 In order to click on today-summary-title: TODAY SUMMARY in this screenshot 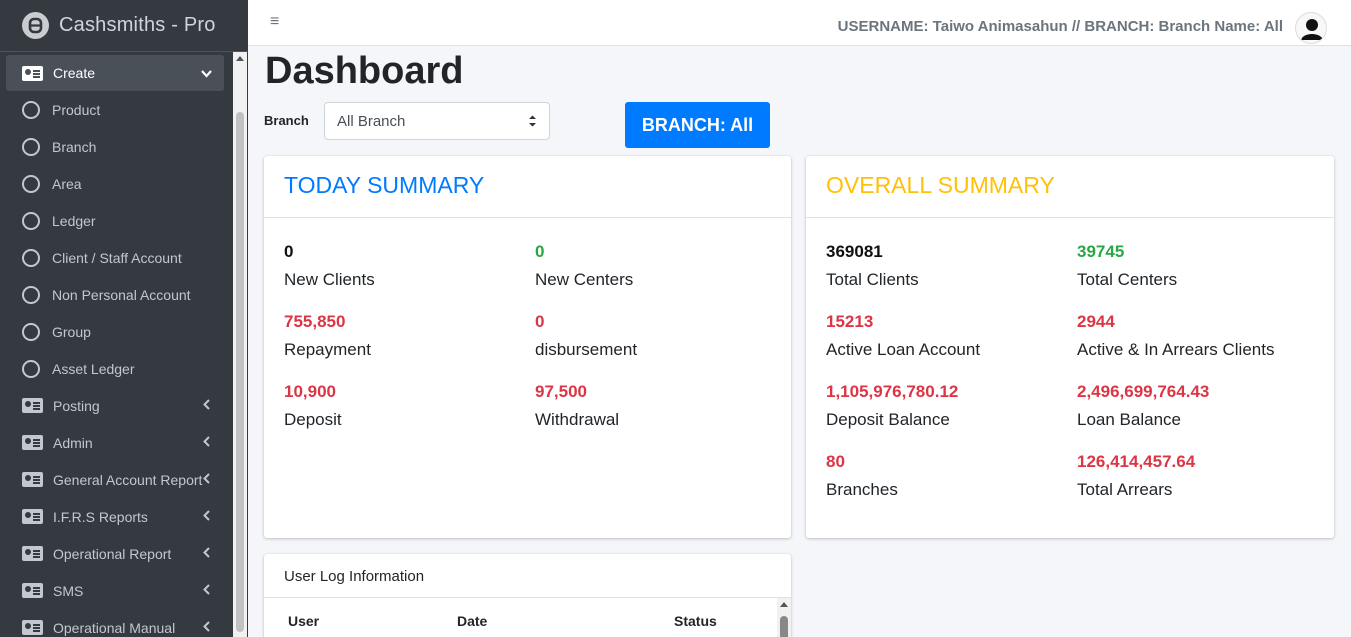, I will do `click(527, 187)`.